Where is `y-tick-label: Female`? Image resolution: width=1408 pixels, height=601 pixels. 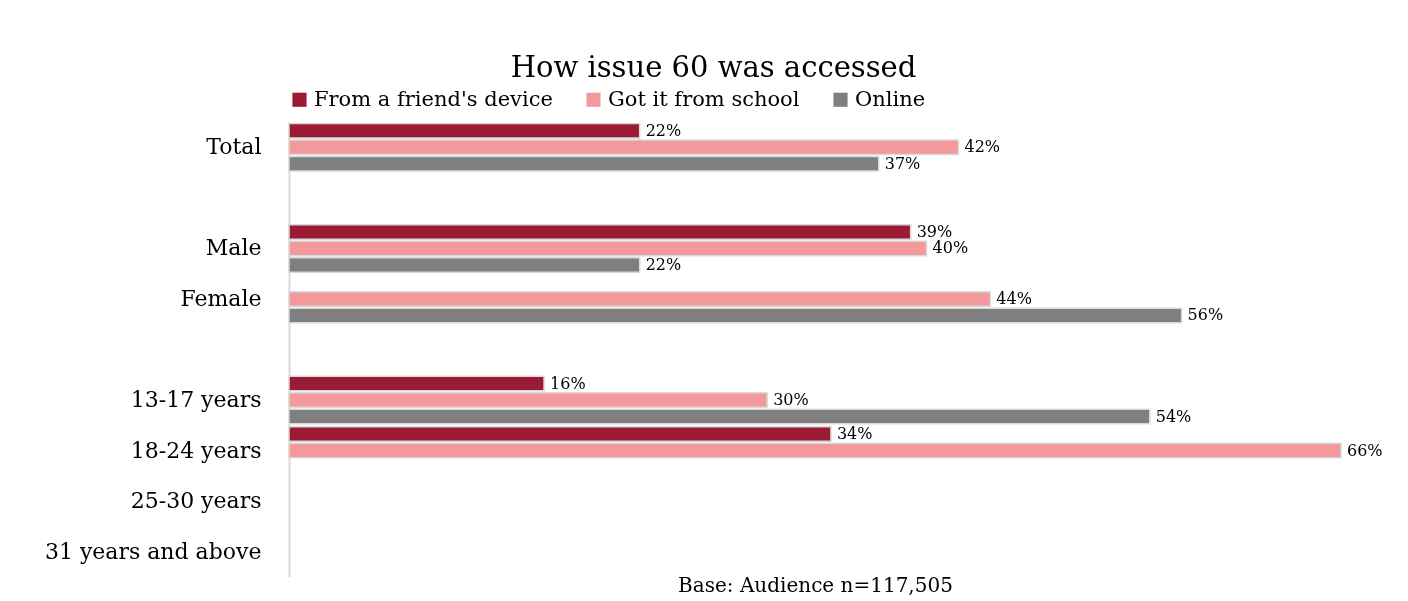
y-tick-label: Female is located at coordinates (221, 298).